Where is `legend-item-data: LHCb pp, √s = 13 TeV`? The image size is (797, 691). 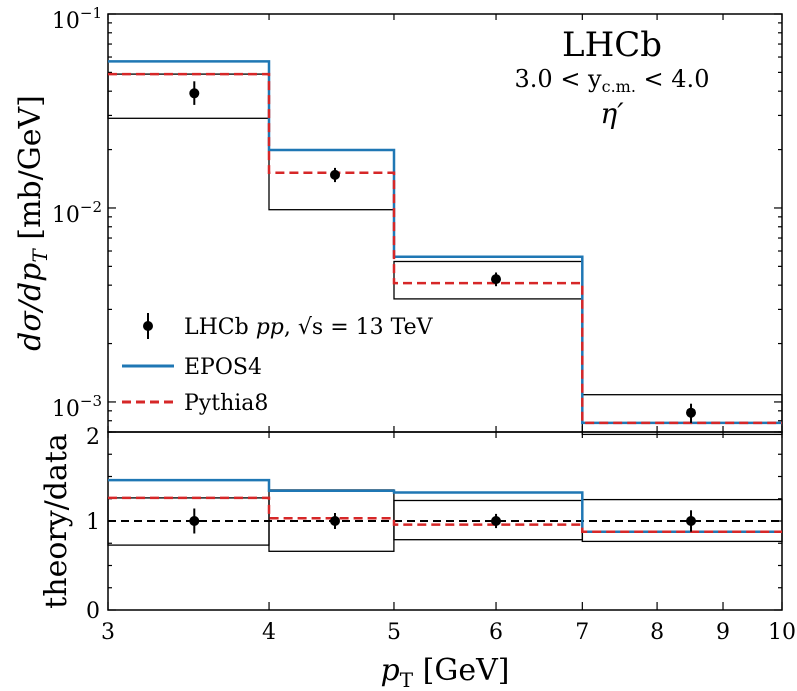
legend-item-data: LHCb pp, √s = 13 TeV is located at coordinates (288, 326).